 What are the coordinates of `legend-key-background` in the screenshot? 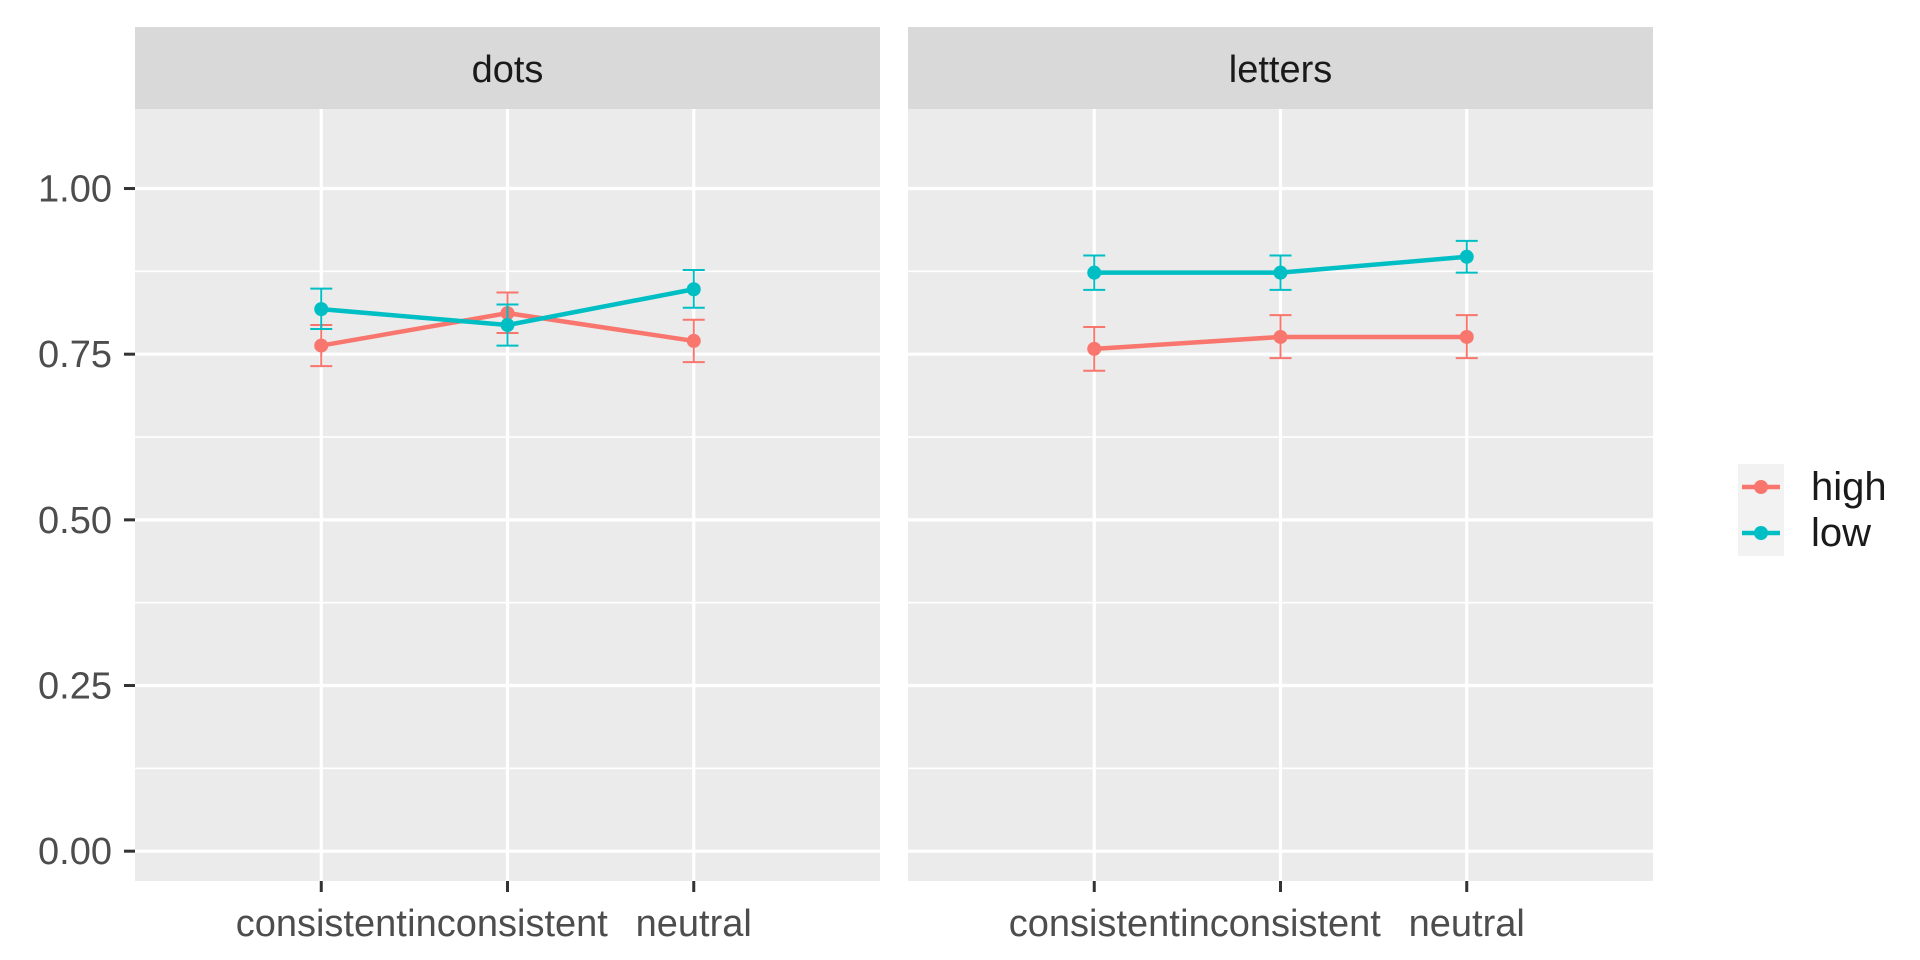 It's located at (1761, 510).